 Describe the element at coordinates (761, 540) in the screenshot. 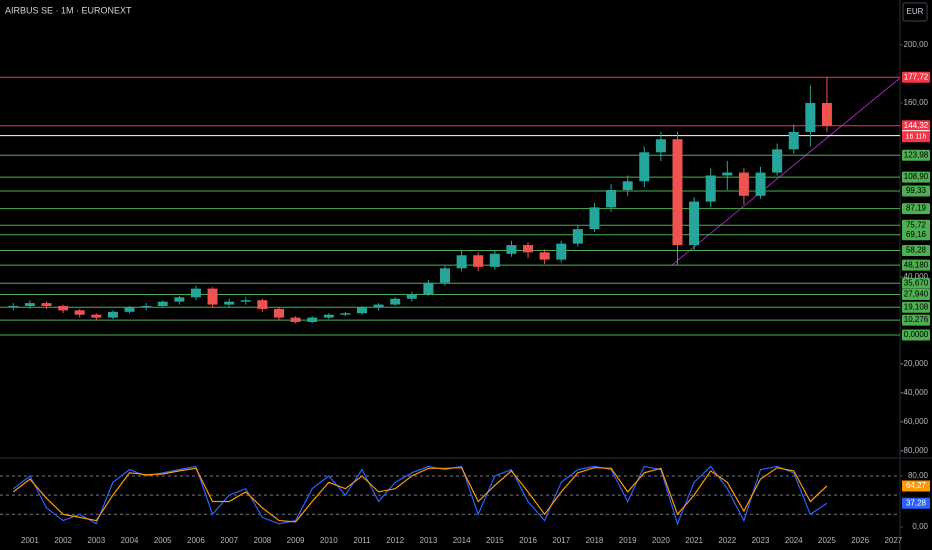

I see `x-tick-label: 2023` at that location.